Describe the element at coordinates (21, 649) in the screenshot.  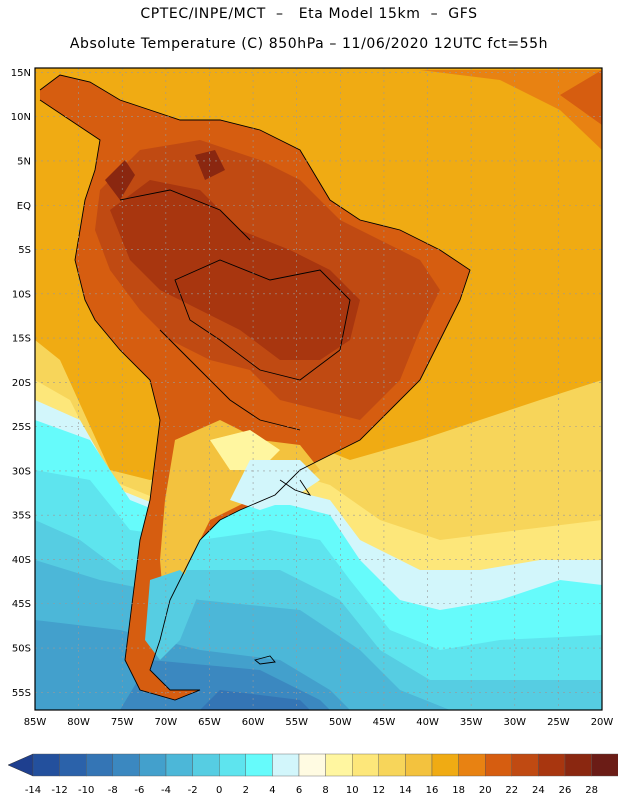
I see `lat-label: 50S` at that location.